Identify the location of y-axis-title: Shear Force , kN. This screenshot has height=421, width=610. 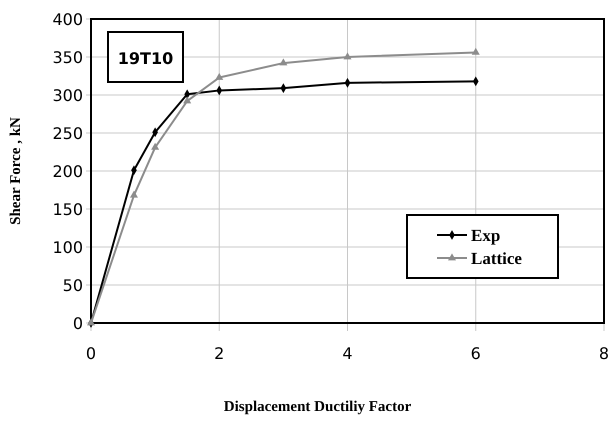
(16, 170).